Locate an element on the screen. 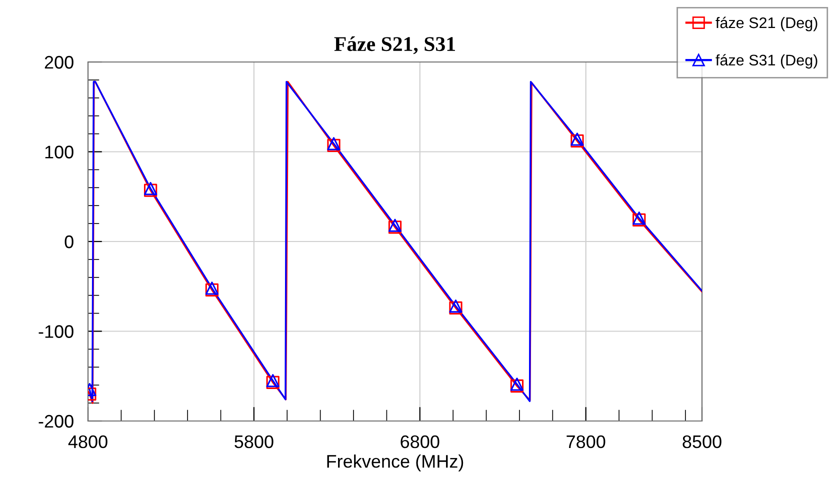  chart-title: Fáze S21, S31 is located at coordinates (394, 45).